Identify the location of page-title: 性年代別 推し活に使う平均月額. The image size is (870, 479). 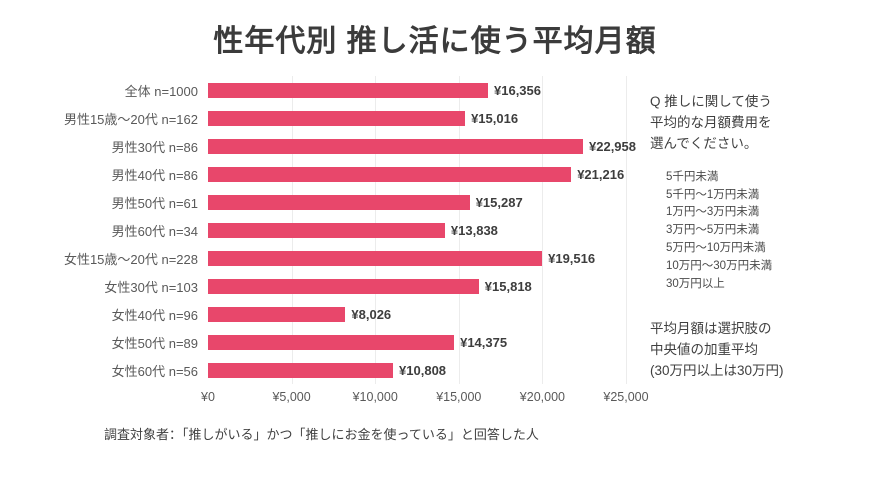
(435, 41).